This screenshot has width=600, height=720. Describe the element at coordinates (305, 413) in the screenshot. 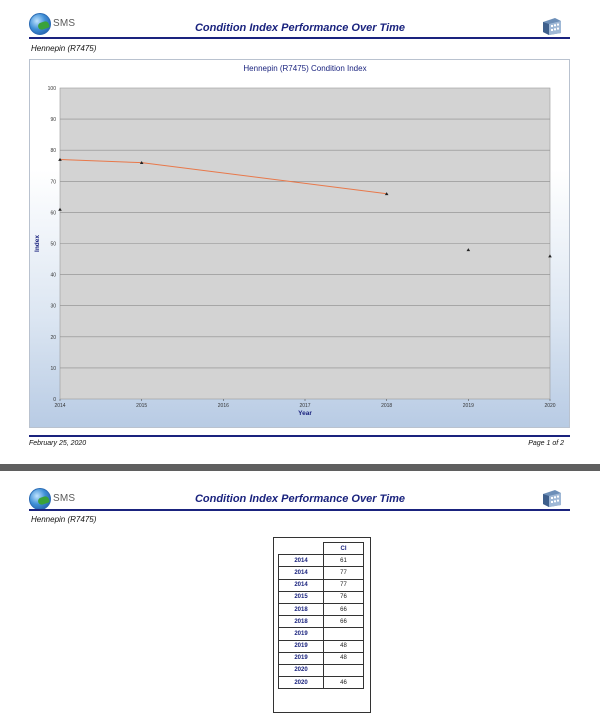

I see `x-axis-title: Year` at that location.